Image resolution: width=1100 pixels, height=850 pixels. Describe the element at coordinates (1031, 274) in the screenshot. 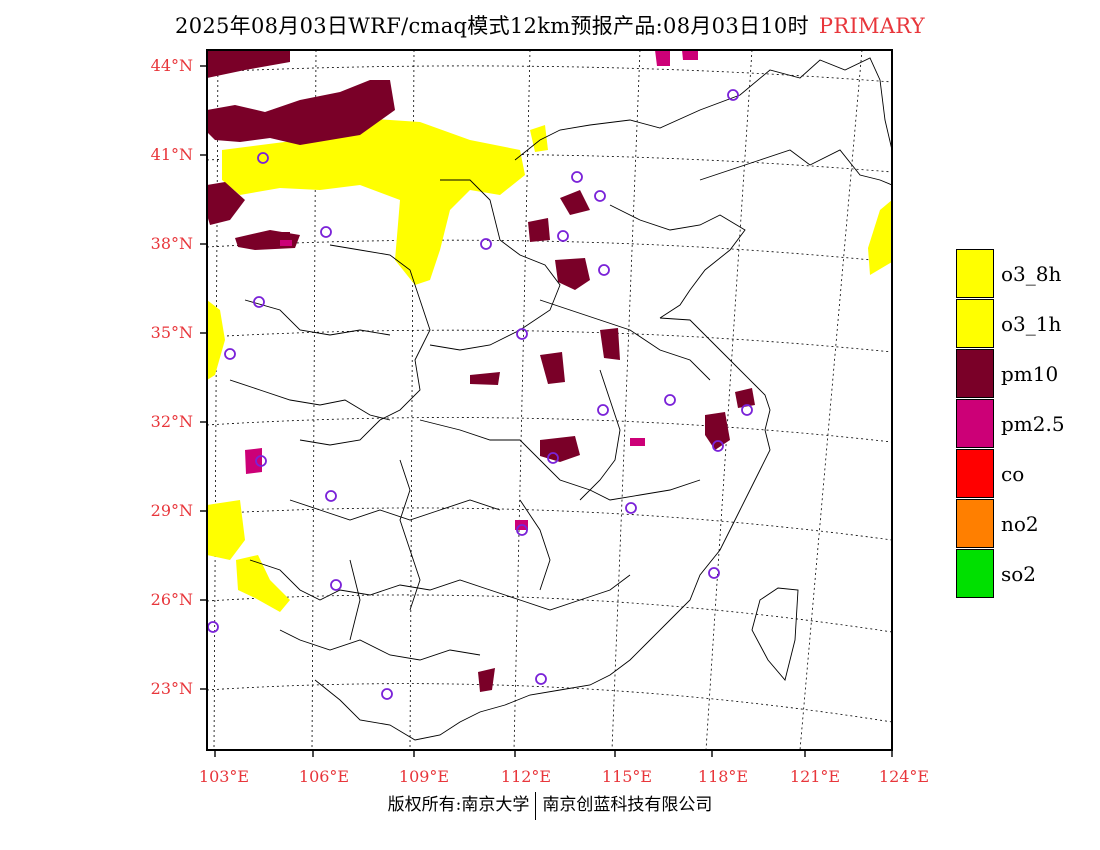

I see `legend-label: o3_8h` at that location.